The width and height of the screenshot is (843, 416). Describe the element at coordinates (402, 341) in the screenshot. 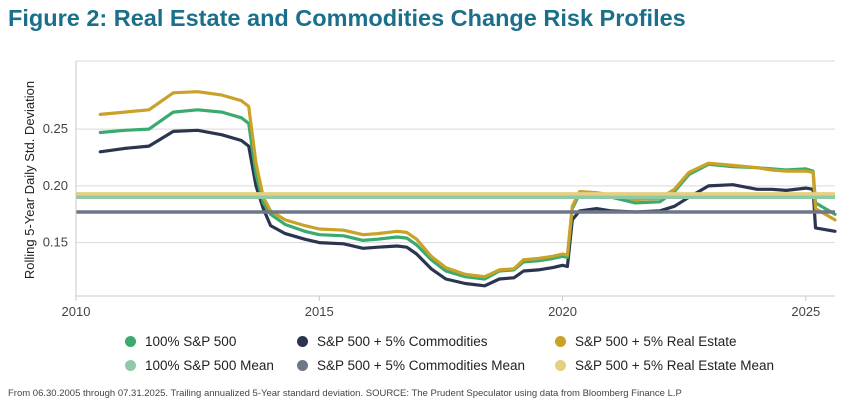

I see `legend-label-commodities: S&P 500 + 5% Commodities` at that location.